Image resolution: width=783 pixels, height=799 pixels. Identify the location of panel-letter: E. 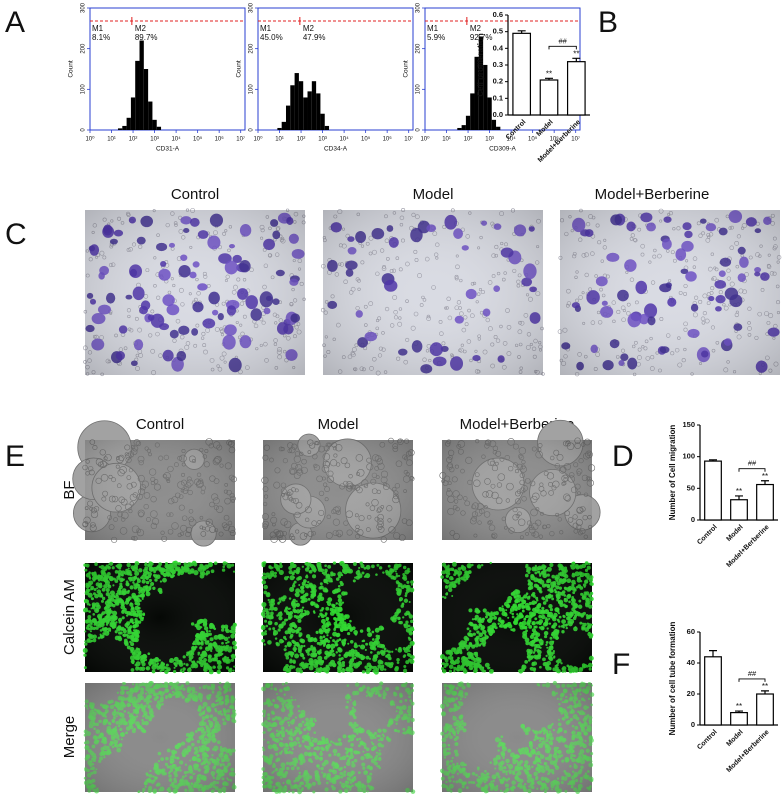
(15, 456).